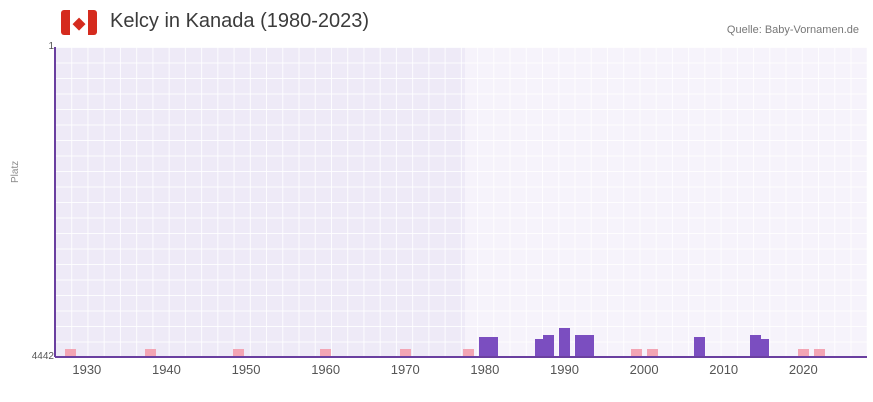  Describe the element at coordinates (92, 22) in the screenshot. I see `flag-right-bar` at that location.